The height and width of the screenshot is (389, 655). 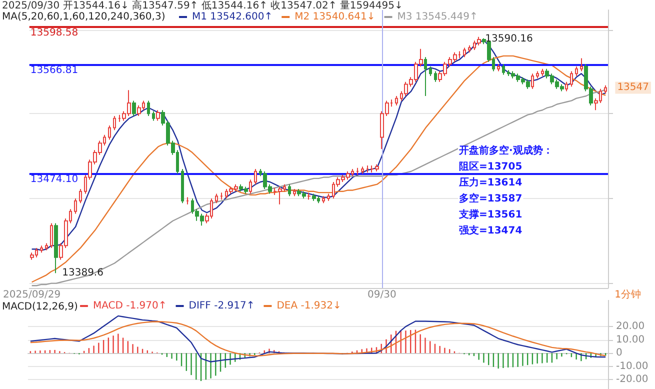 What do you see at coordinates (83, 273) in the screenshot?
I see `annotation: 13389.6` at bounding box center [83, 273].